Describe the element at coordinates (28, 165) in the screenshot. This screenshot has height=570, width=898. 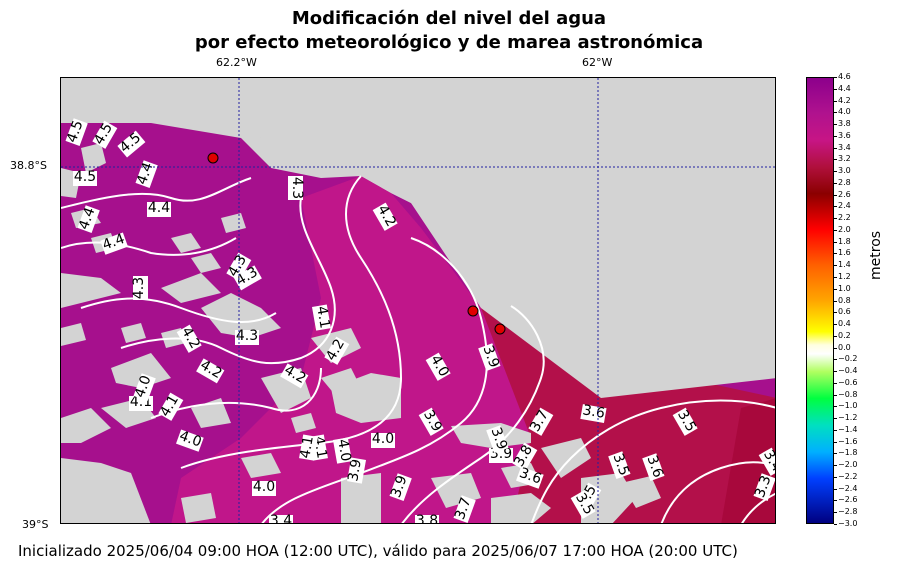
I see `lat-label-38-8s: 38.8°S` at that location.